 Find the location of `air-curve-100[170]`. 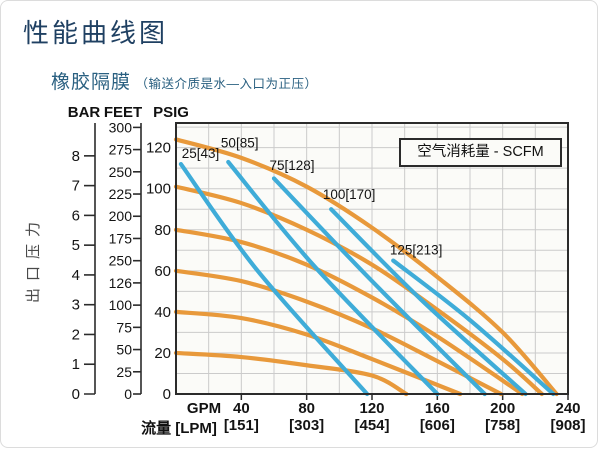

air-curve-100[170] is located at coordinates (428, 302).